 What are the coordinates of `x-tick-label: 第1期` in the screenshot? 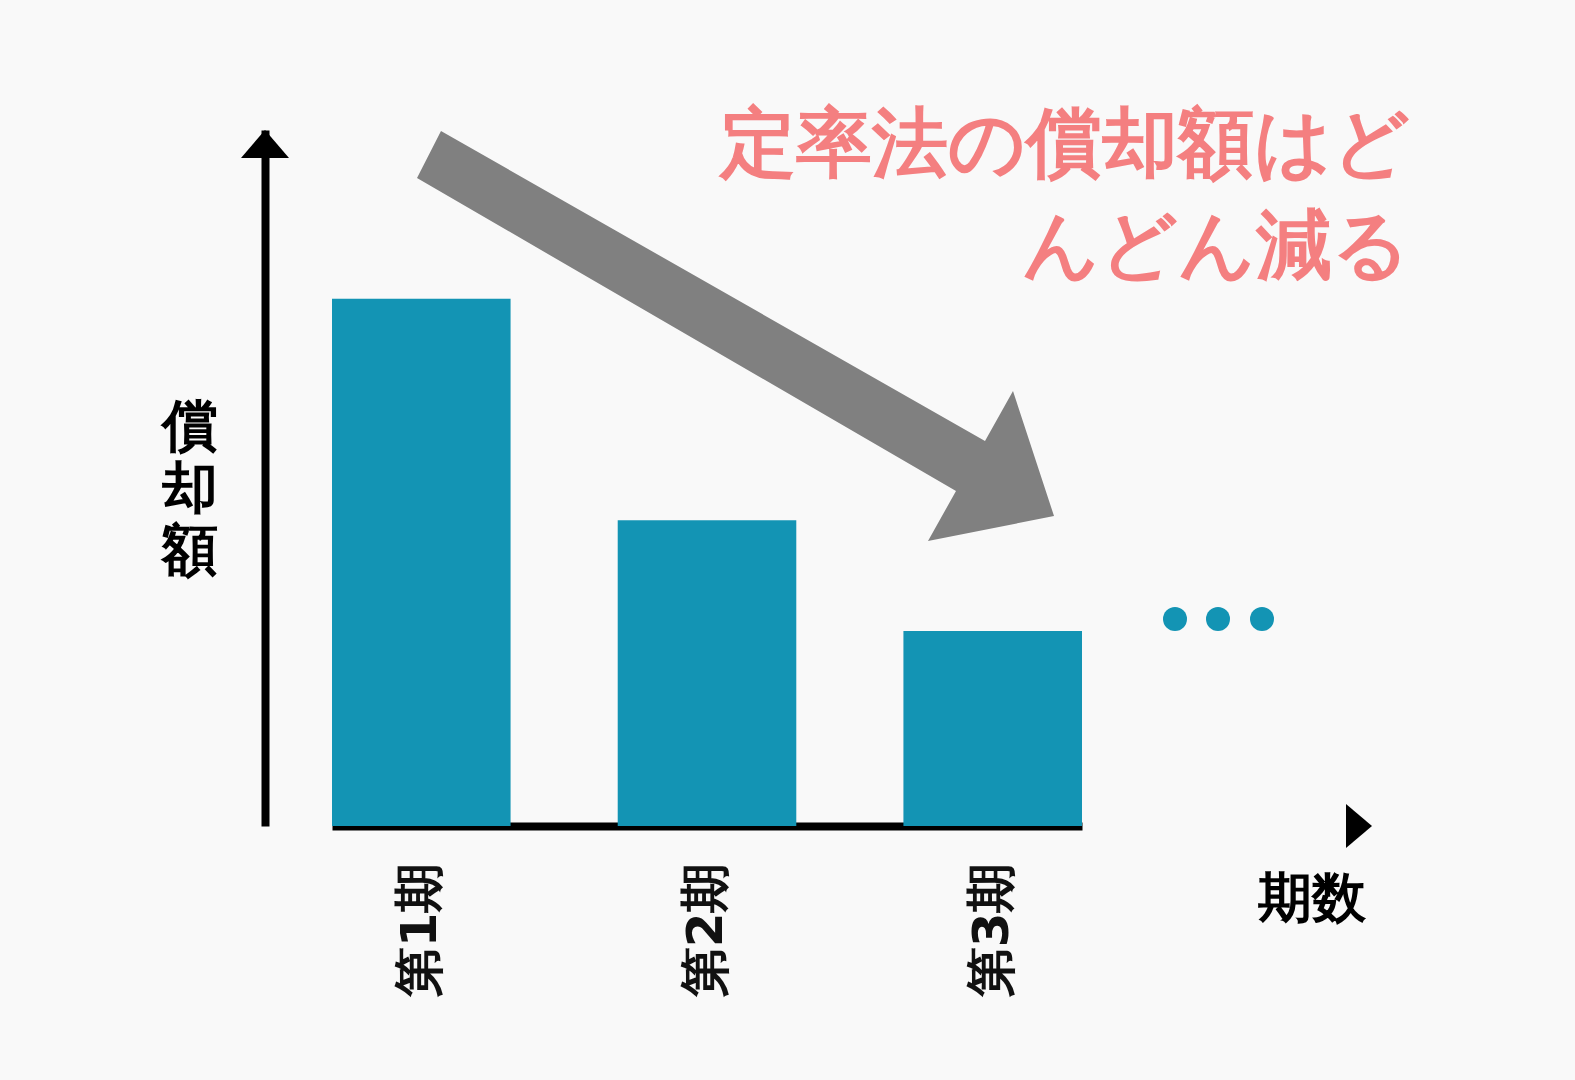 It's located at (419, 930).